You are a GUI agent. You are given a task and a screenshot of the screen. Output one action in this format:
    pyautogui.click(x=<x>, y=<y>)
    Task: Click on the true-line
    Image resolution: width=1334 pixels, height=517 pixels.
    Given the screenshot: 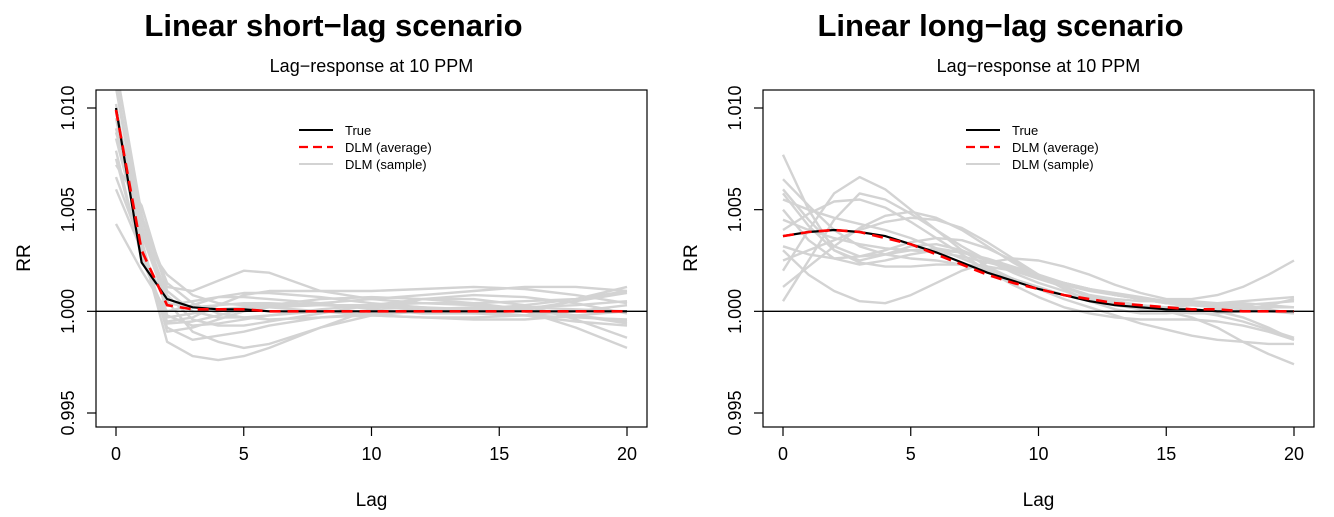 What is the action you would take?
    pyautogui.click(x=1038, y=270)
    